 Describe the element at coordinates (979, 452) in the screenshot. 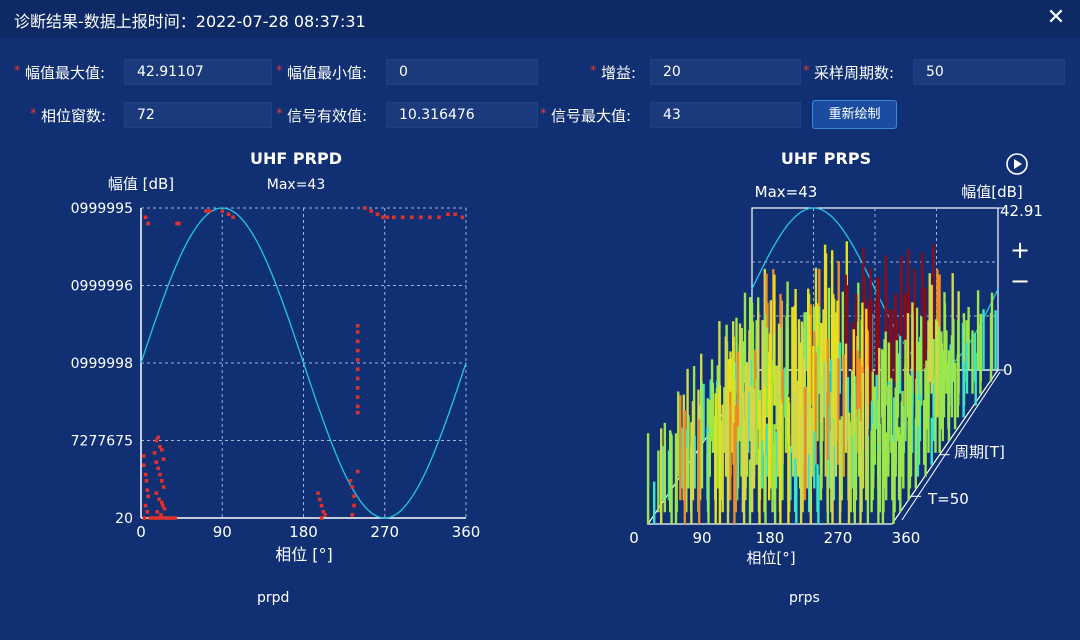

I see `prps-period-label: 周期[T]` at that location.